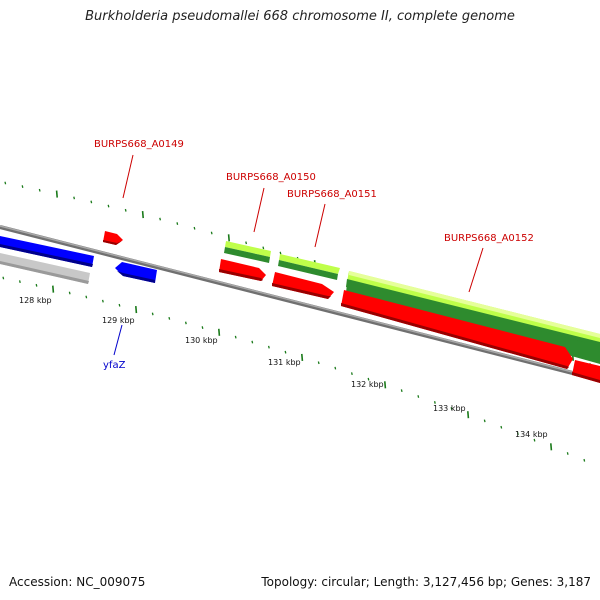 The height and width of the screenshot is (600, 600). What do you see at coordinates (44, 272) in the screenshot?
I see `grey-feature-left-shade` at bounding box center [44, 272].